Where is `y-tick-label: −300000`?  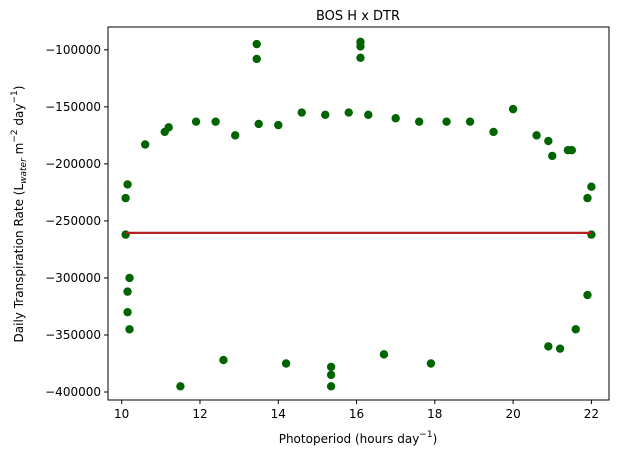 y-tick-label: −300000 is located at coordinates (73, 278).